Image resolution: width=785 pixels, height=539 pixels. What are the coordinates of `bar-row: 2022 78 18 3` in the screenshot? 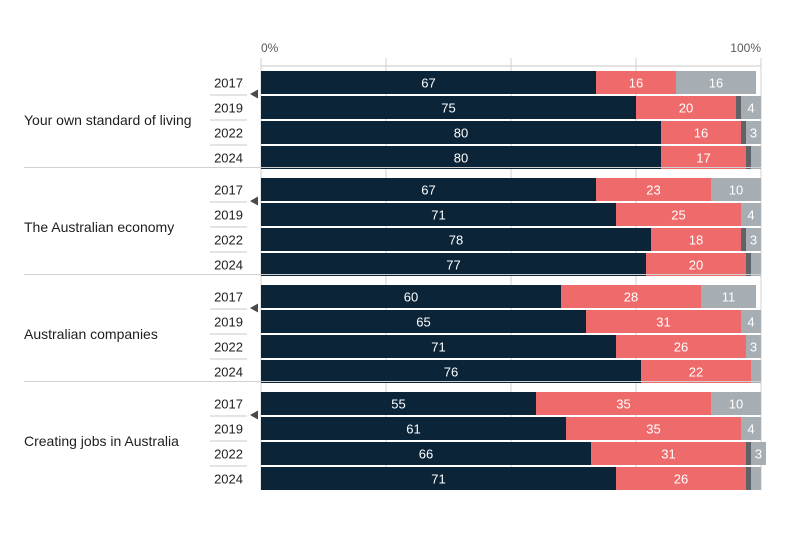 It's located at (485, 240).